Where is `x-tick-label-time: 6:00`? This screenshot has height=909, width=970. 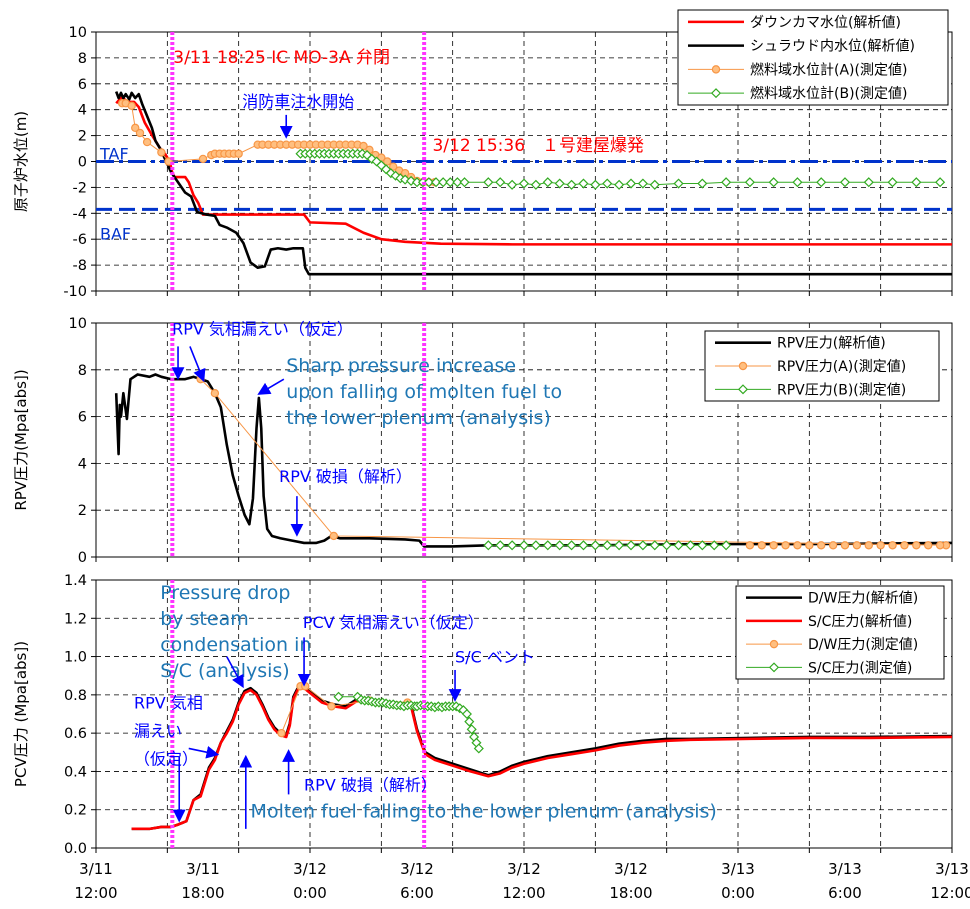
x-tick-label-time: 6:00 is located at coordinates (845, 893).